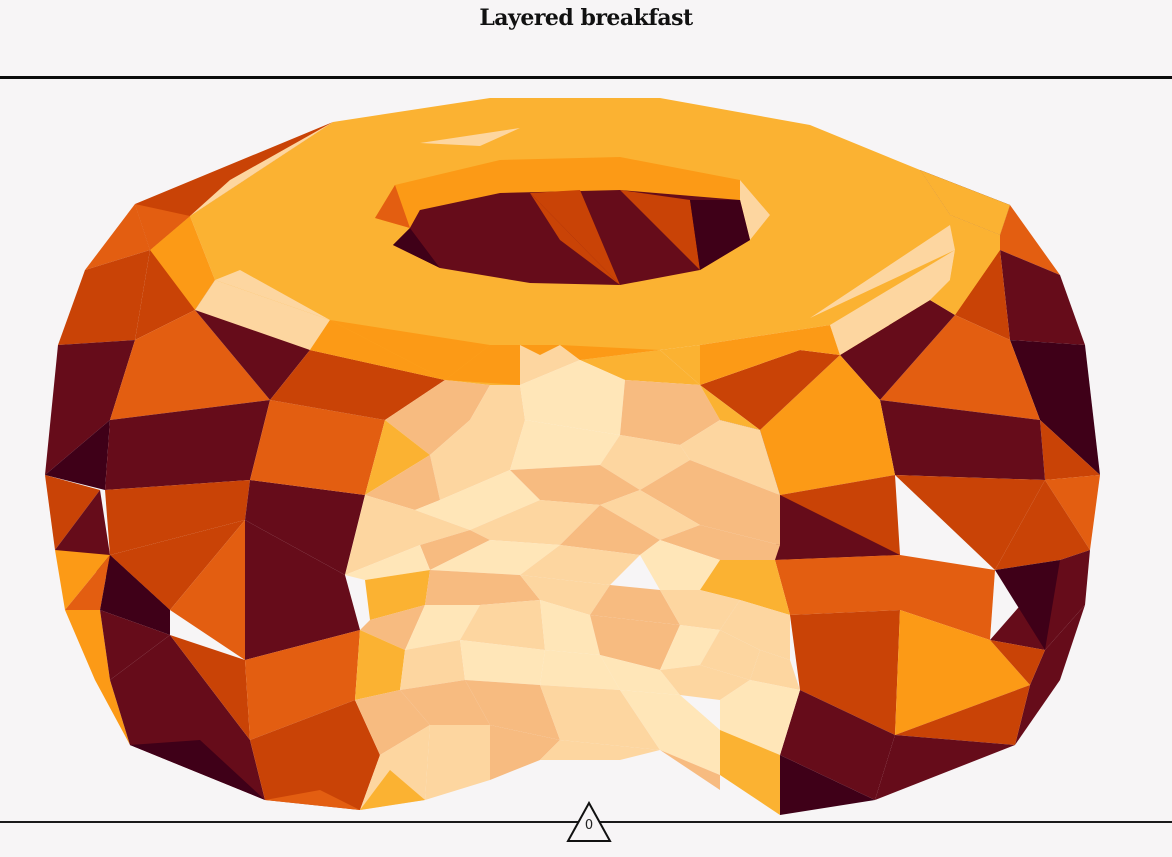 This screenshot has height=857, width=1172. What do you see at coordinates (586, 77) in the screenshot?
I see `top-divider` at bounding box center [586, 77].